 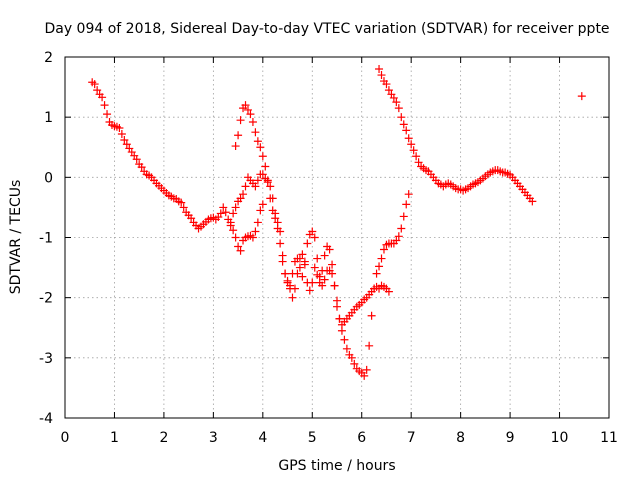 What do you see at coordinates (560, 438) in the screenshot?
I see `x-tick-label: 10` at bounding box center [560, 438].